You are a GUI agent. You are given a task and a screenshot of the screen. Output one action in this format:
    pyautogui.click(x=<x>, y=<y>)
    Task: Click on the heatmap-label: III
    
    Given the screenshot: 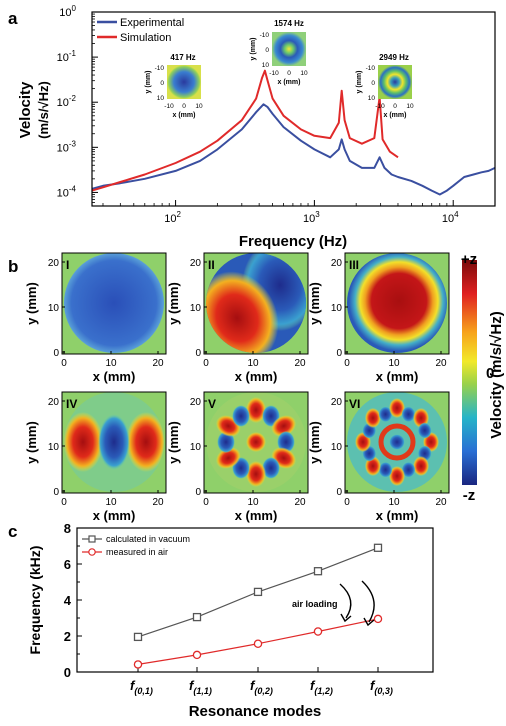 What is the action you would take?
    pyautogui.click(x=354, y=265)
    